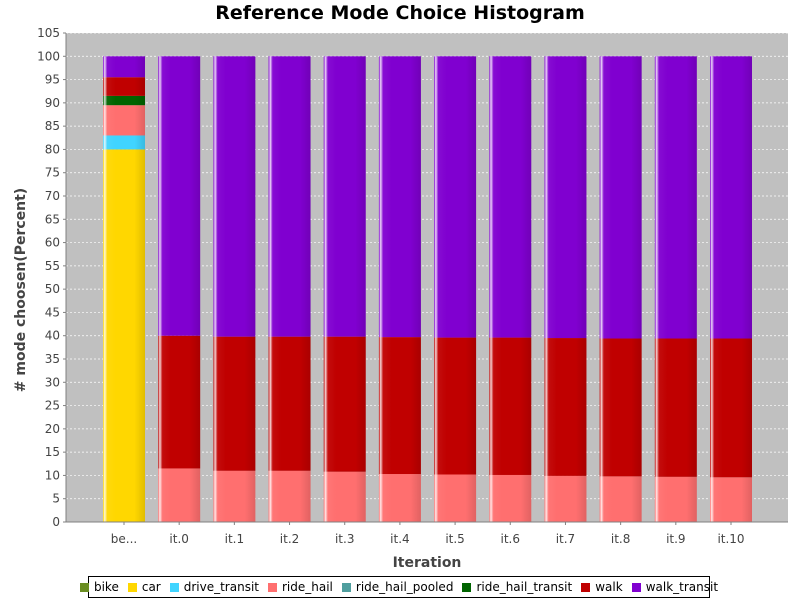 This screenshot has height=600, width=800. What do you see at coordinates (290, 539) in the screenshot?
I see `x-tick-label: it.2` at bounding box center [290, 539].